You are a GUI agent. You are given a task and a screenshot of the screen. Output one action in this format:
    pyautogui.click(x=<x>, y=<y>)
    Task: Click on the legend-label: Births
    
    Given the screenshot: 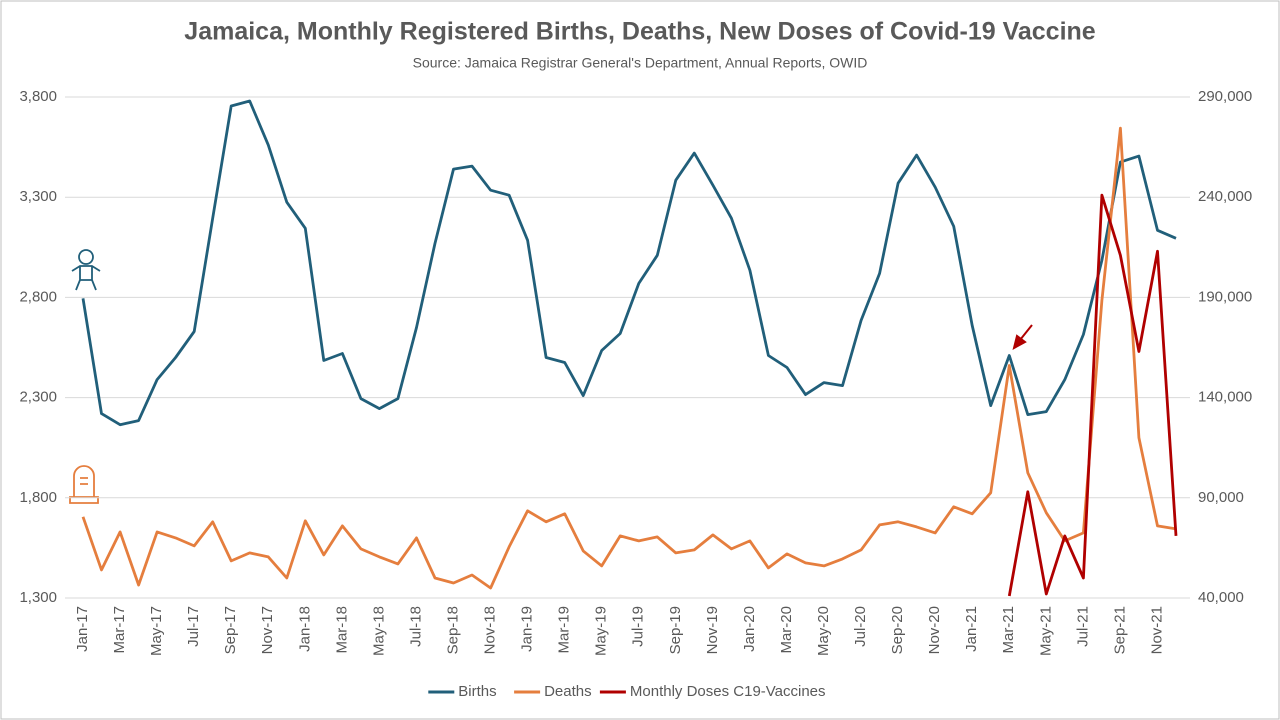 What is the action you would take?
    pyautogui.click(x=477, y=691)
    